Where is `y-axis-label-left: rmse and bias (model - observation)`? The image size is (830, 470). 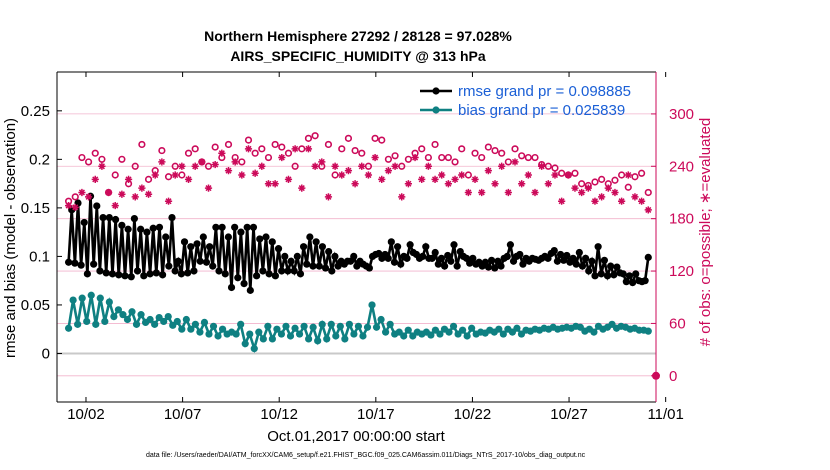 y-axis-label-left: rmse and bias (model - observation) is located at coordinates (10, 238).